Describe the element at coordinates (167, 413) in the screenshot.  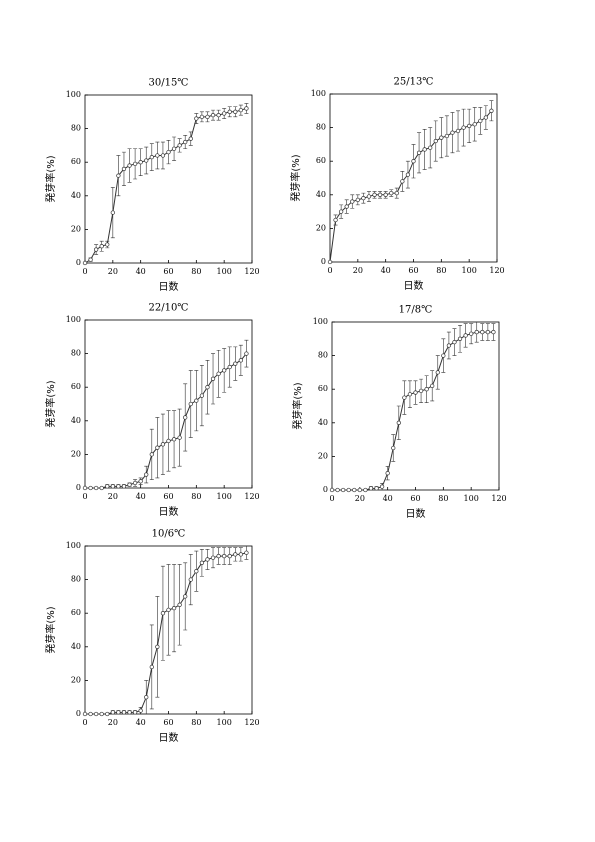
I see `error-bars` at that location.